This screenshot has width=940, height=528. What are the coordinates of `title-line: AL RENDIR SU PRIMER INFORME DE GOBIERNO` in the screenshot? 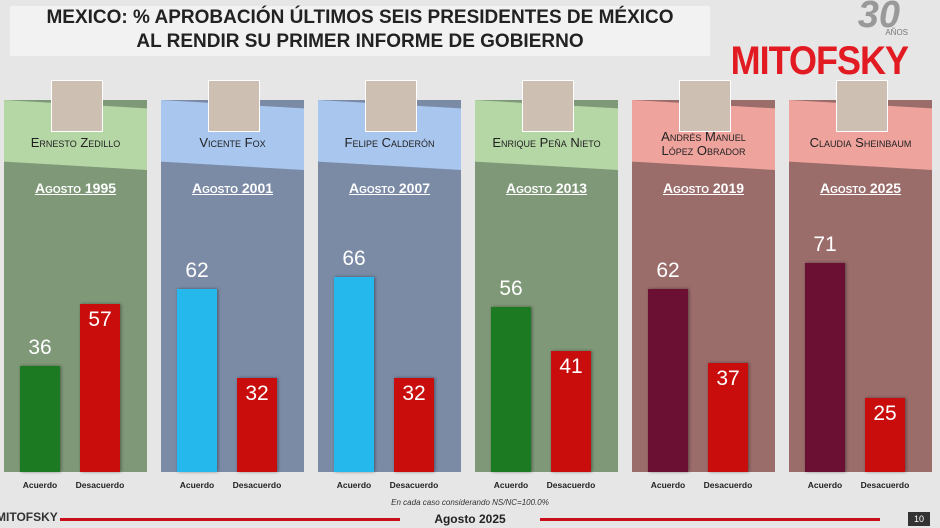 It's located at (360, 41).